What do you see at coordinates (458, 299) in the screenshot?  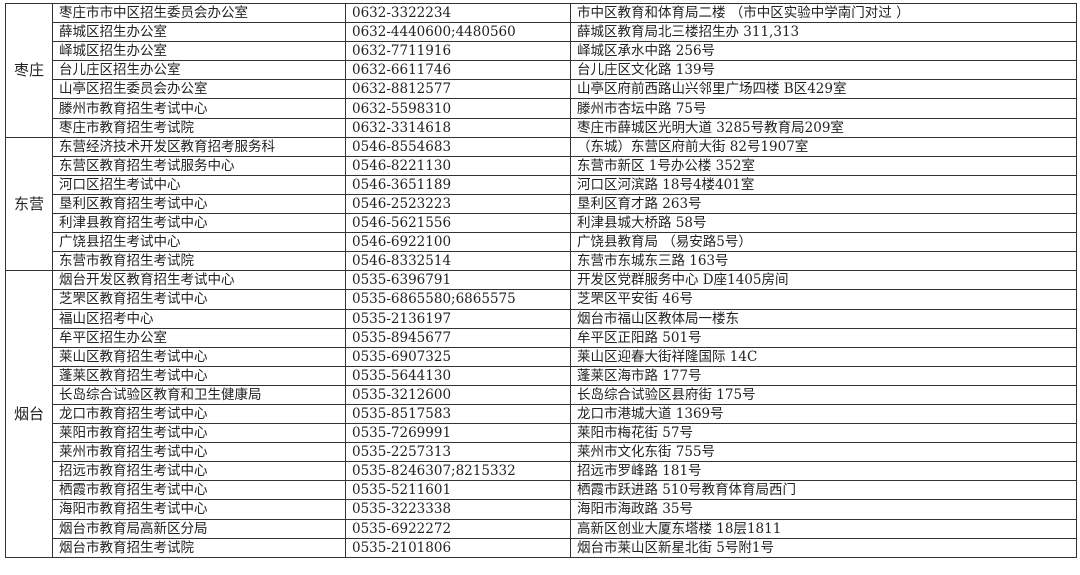 I see `phone-cell: 0535-6865580;6865575` at bounding box center [458, 299].